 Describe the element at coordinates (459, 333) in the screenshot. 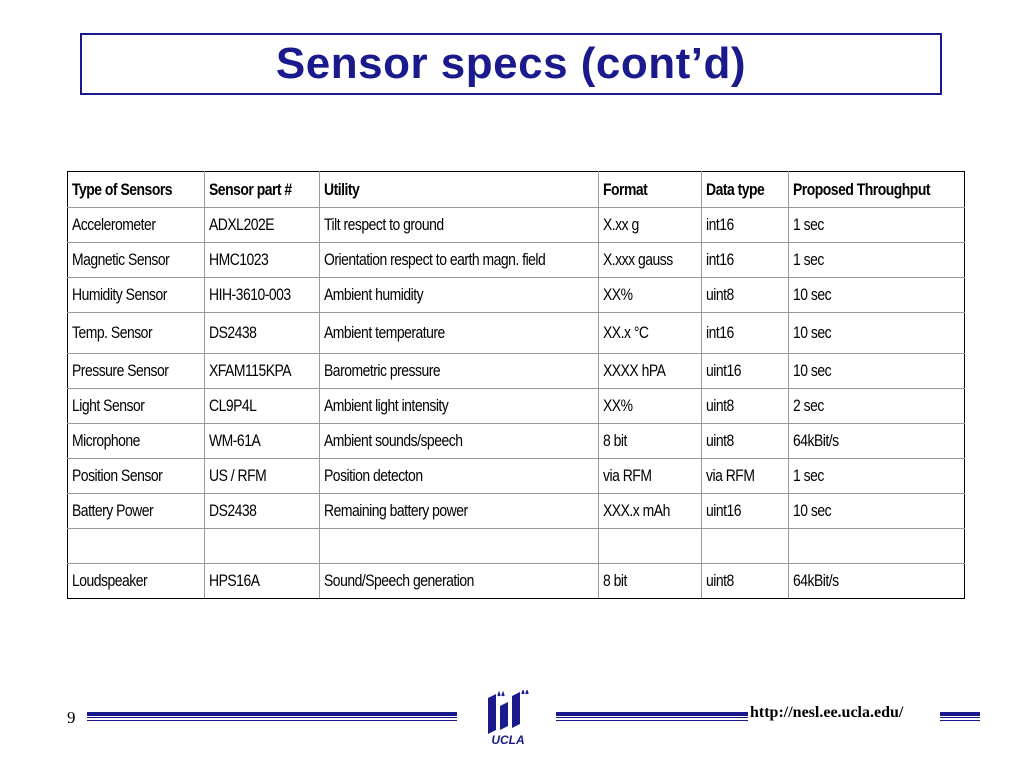

I see `table-cell: Ambient temperature` at that location.